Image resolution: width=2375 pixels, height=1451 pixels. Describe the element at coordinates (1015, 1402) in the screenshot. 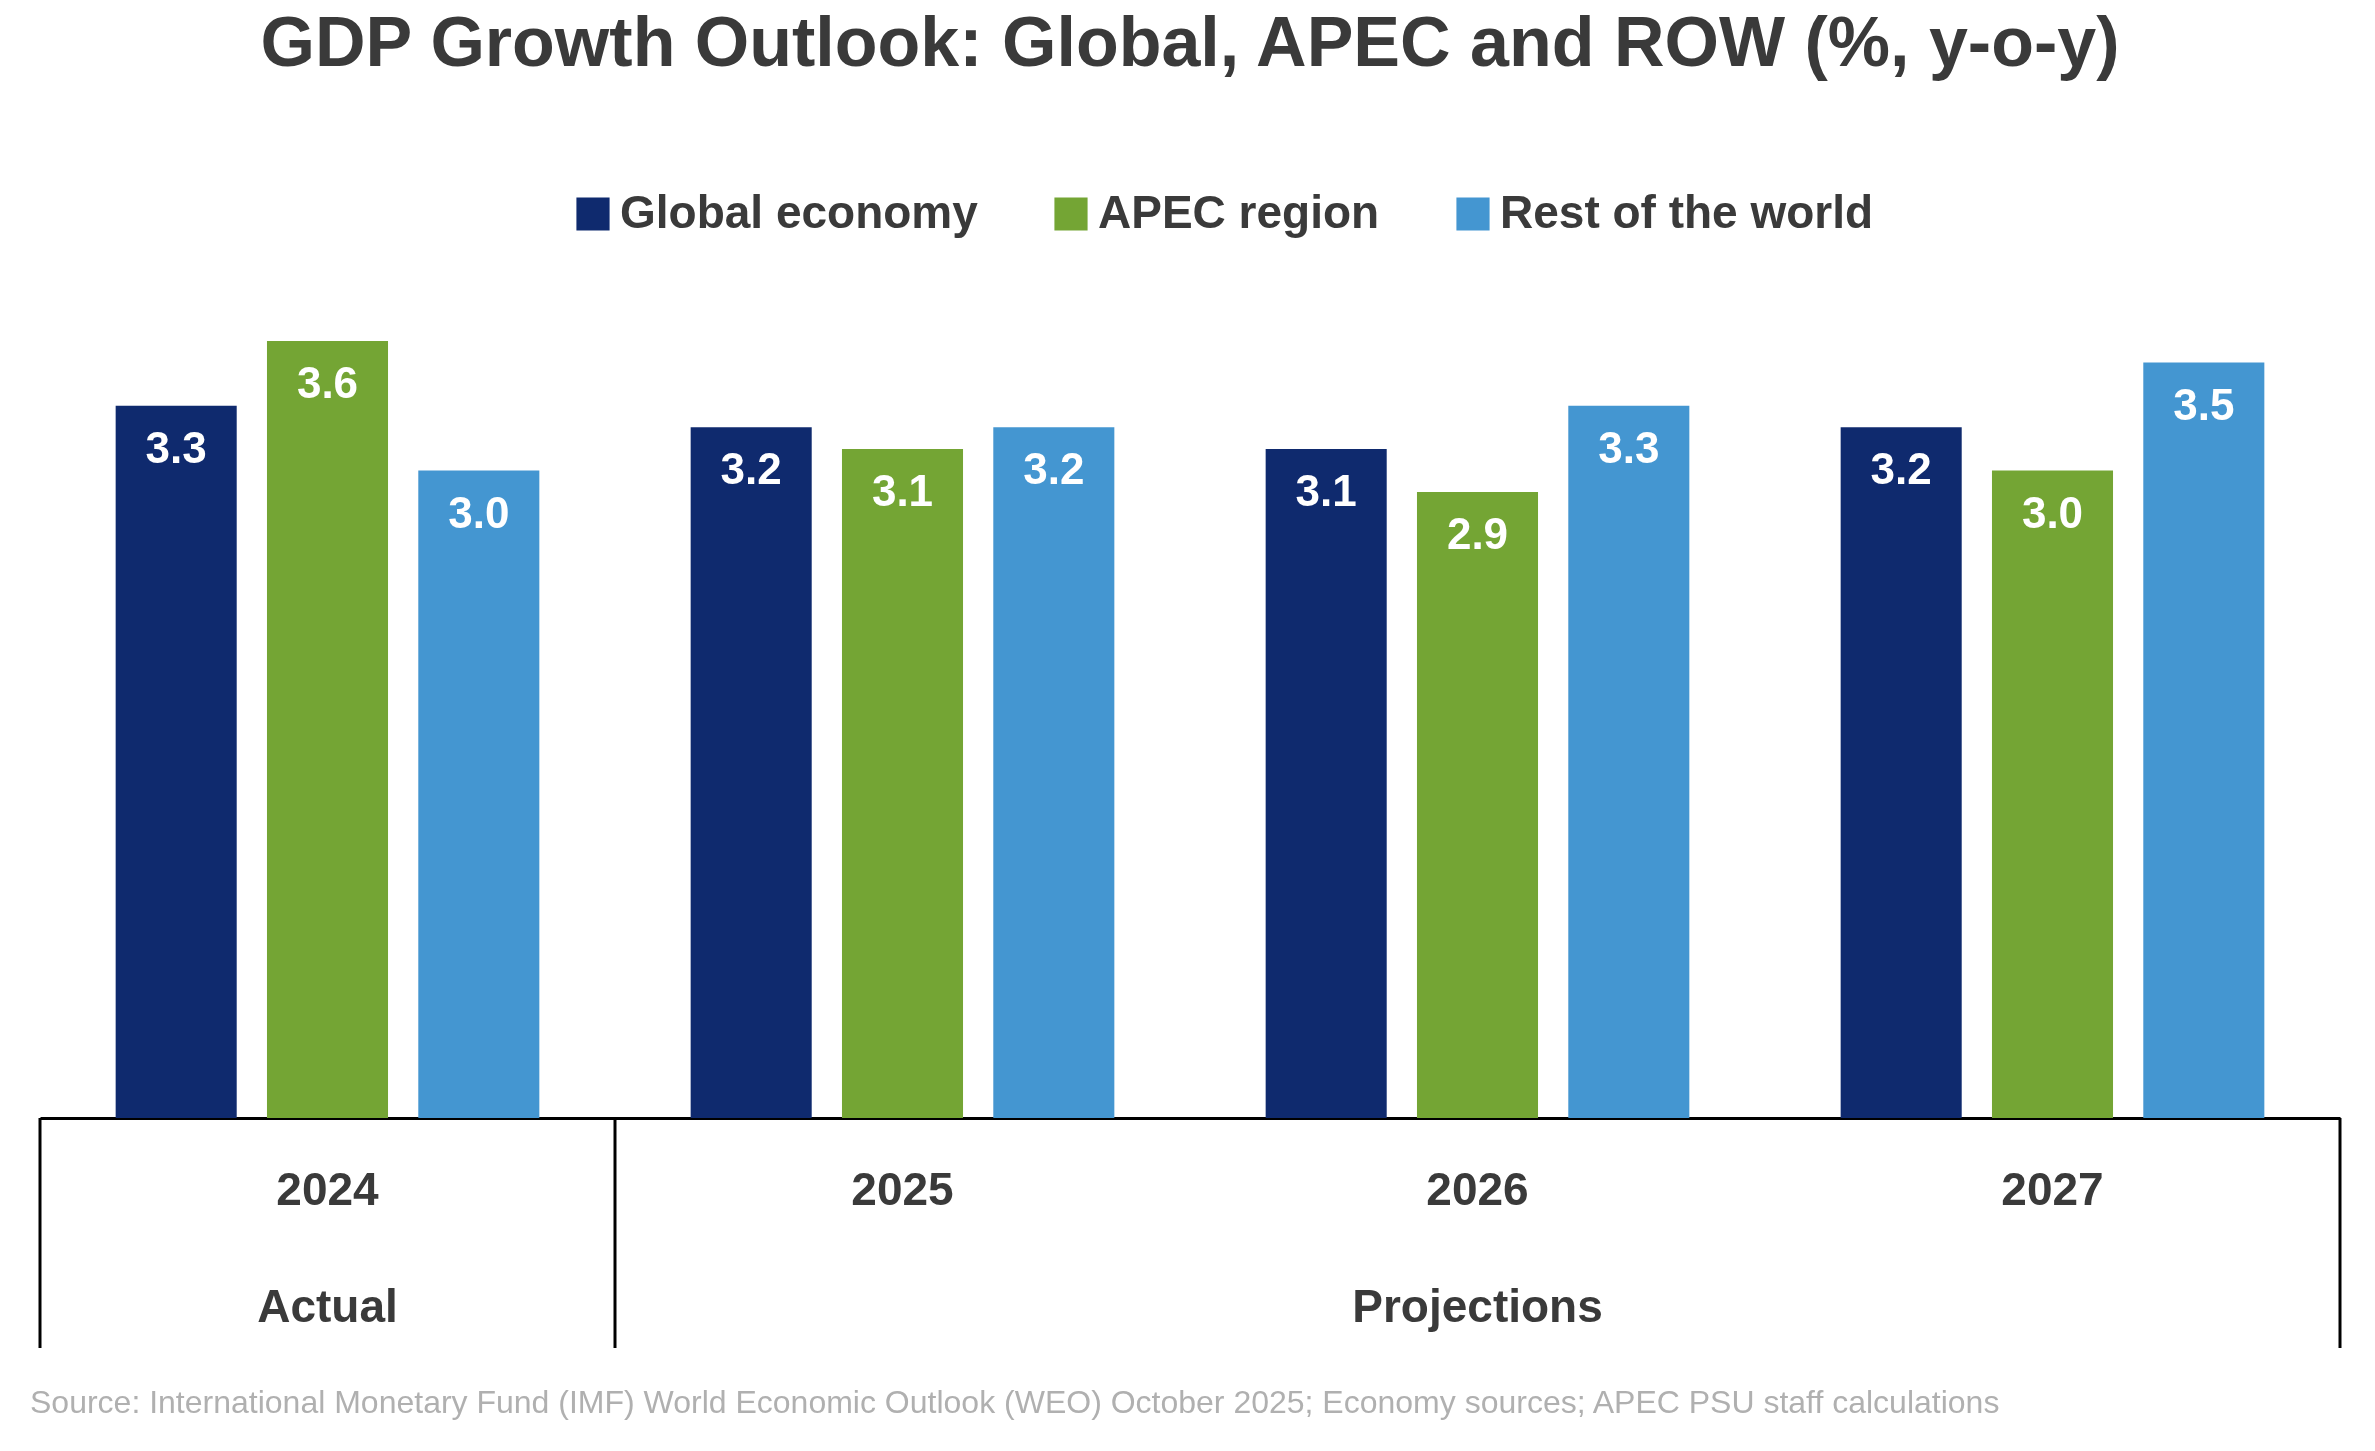

I see `source-note: Source: International Monetary Fund (IMF) World Economic Outlook (WEO) October 2025; Economy sources; APEC PSU staff calculations` at that location.